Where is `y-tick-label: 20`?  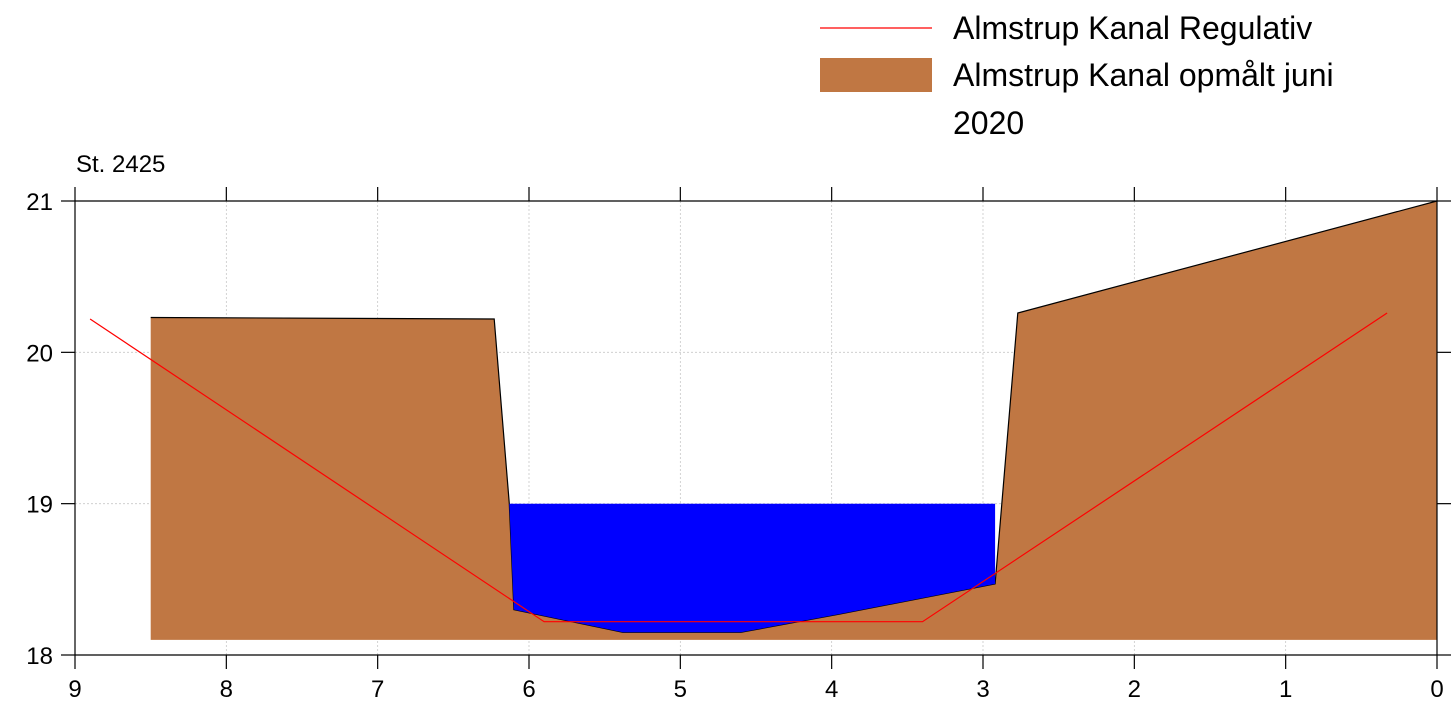
y-tick-label: 20 is located at coordinates (39, 353).